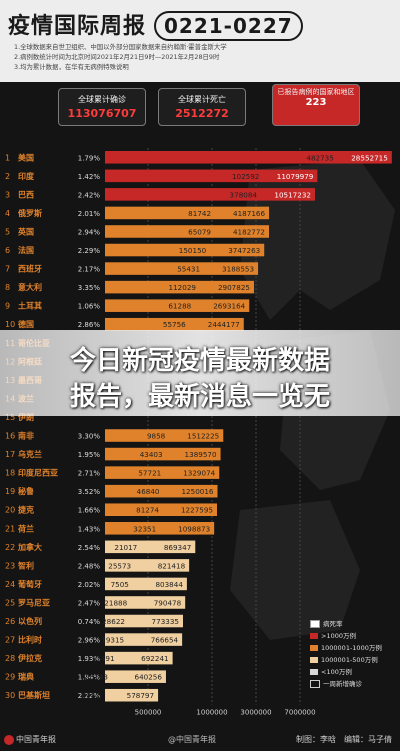 The image size is (400, 751). I want to click on country-label: 葡萄牙, so click(29, 584).